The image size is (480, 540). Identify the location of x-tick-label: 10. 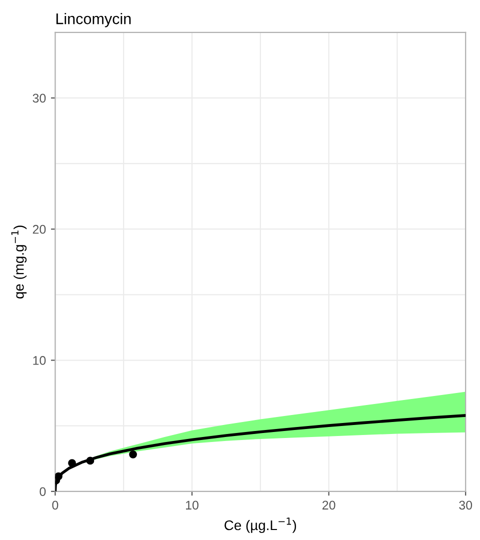
(192, 505).